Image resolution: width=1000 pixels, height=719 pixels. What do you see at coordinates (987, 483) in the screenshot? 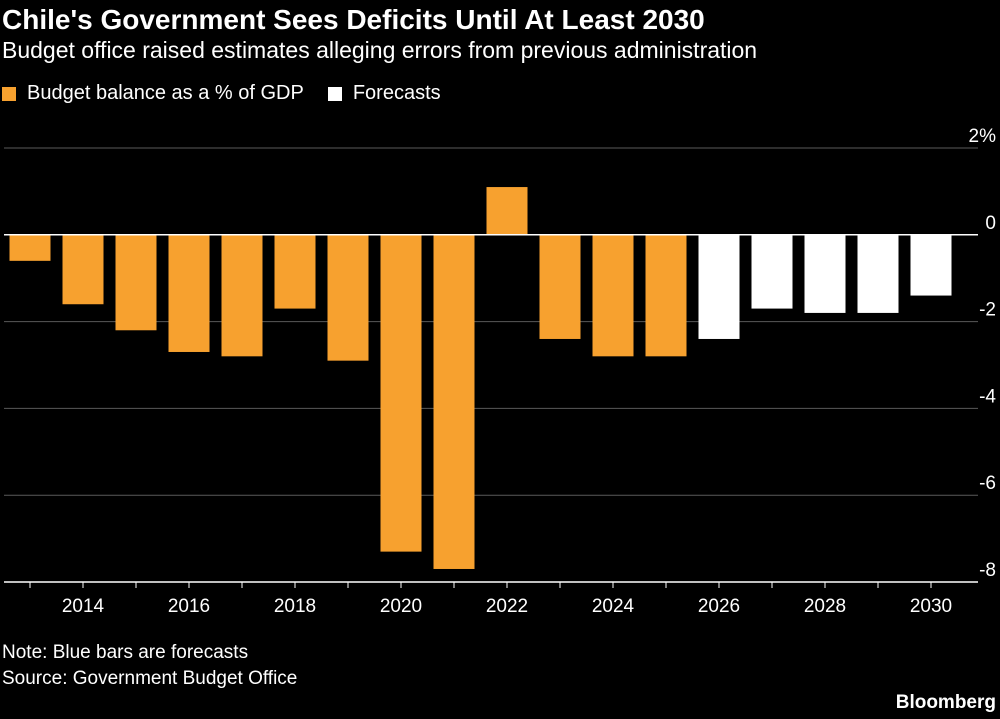
I see `y-tick-label: -6` at bounding box center [987, 483].